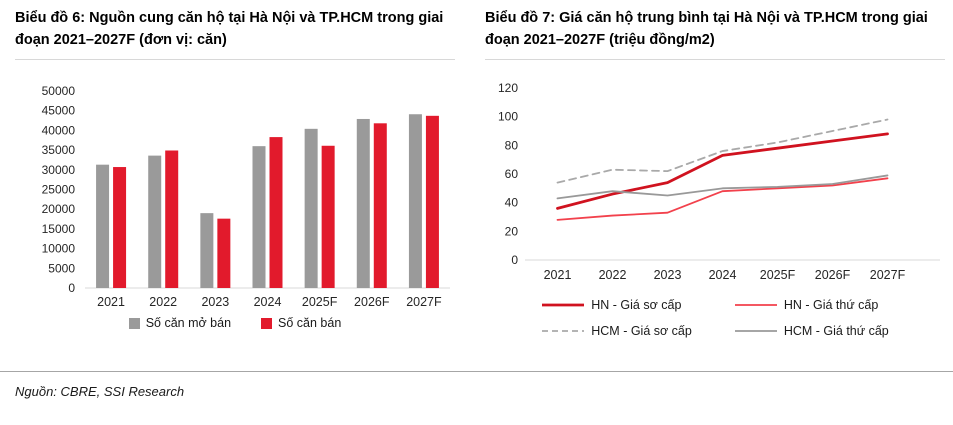 This screenshot has width=953, height=425. What do you see at coordinates (512, 203) in the screenshot?
I see `y-tick-label: 40` at bounding box center [512, 203].